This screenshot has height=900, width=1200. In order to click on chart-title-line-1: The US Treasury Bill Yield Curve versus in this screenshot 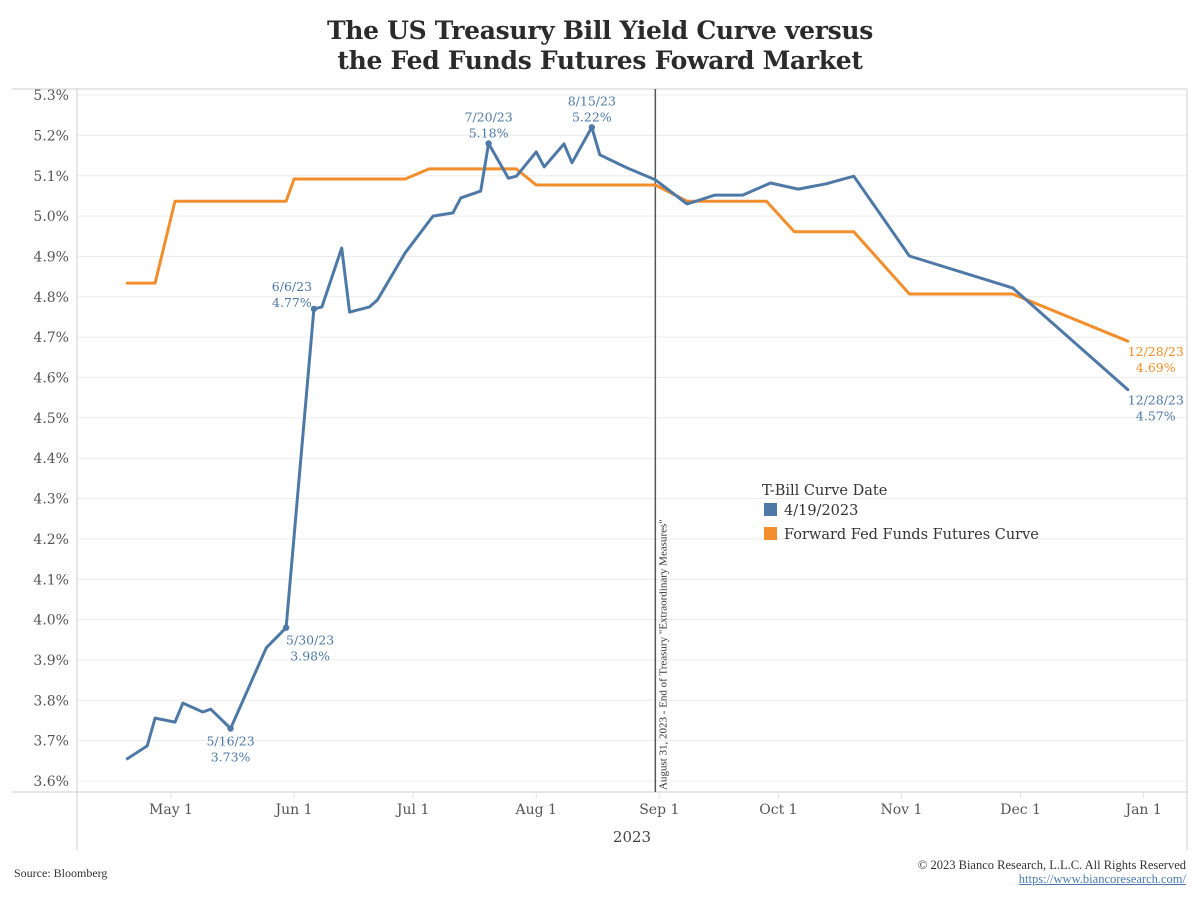, I will do `click(600, 30)`.